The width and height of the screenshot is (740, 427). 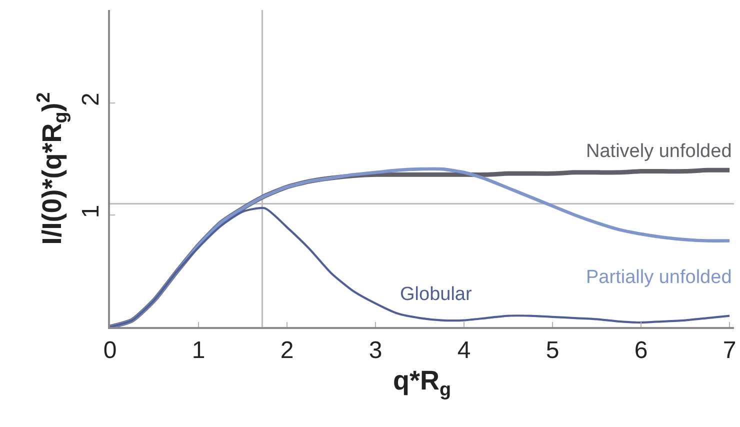 I want to click on x-tick-label: 1, so click(x=199, y=350).